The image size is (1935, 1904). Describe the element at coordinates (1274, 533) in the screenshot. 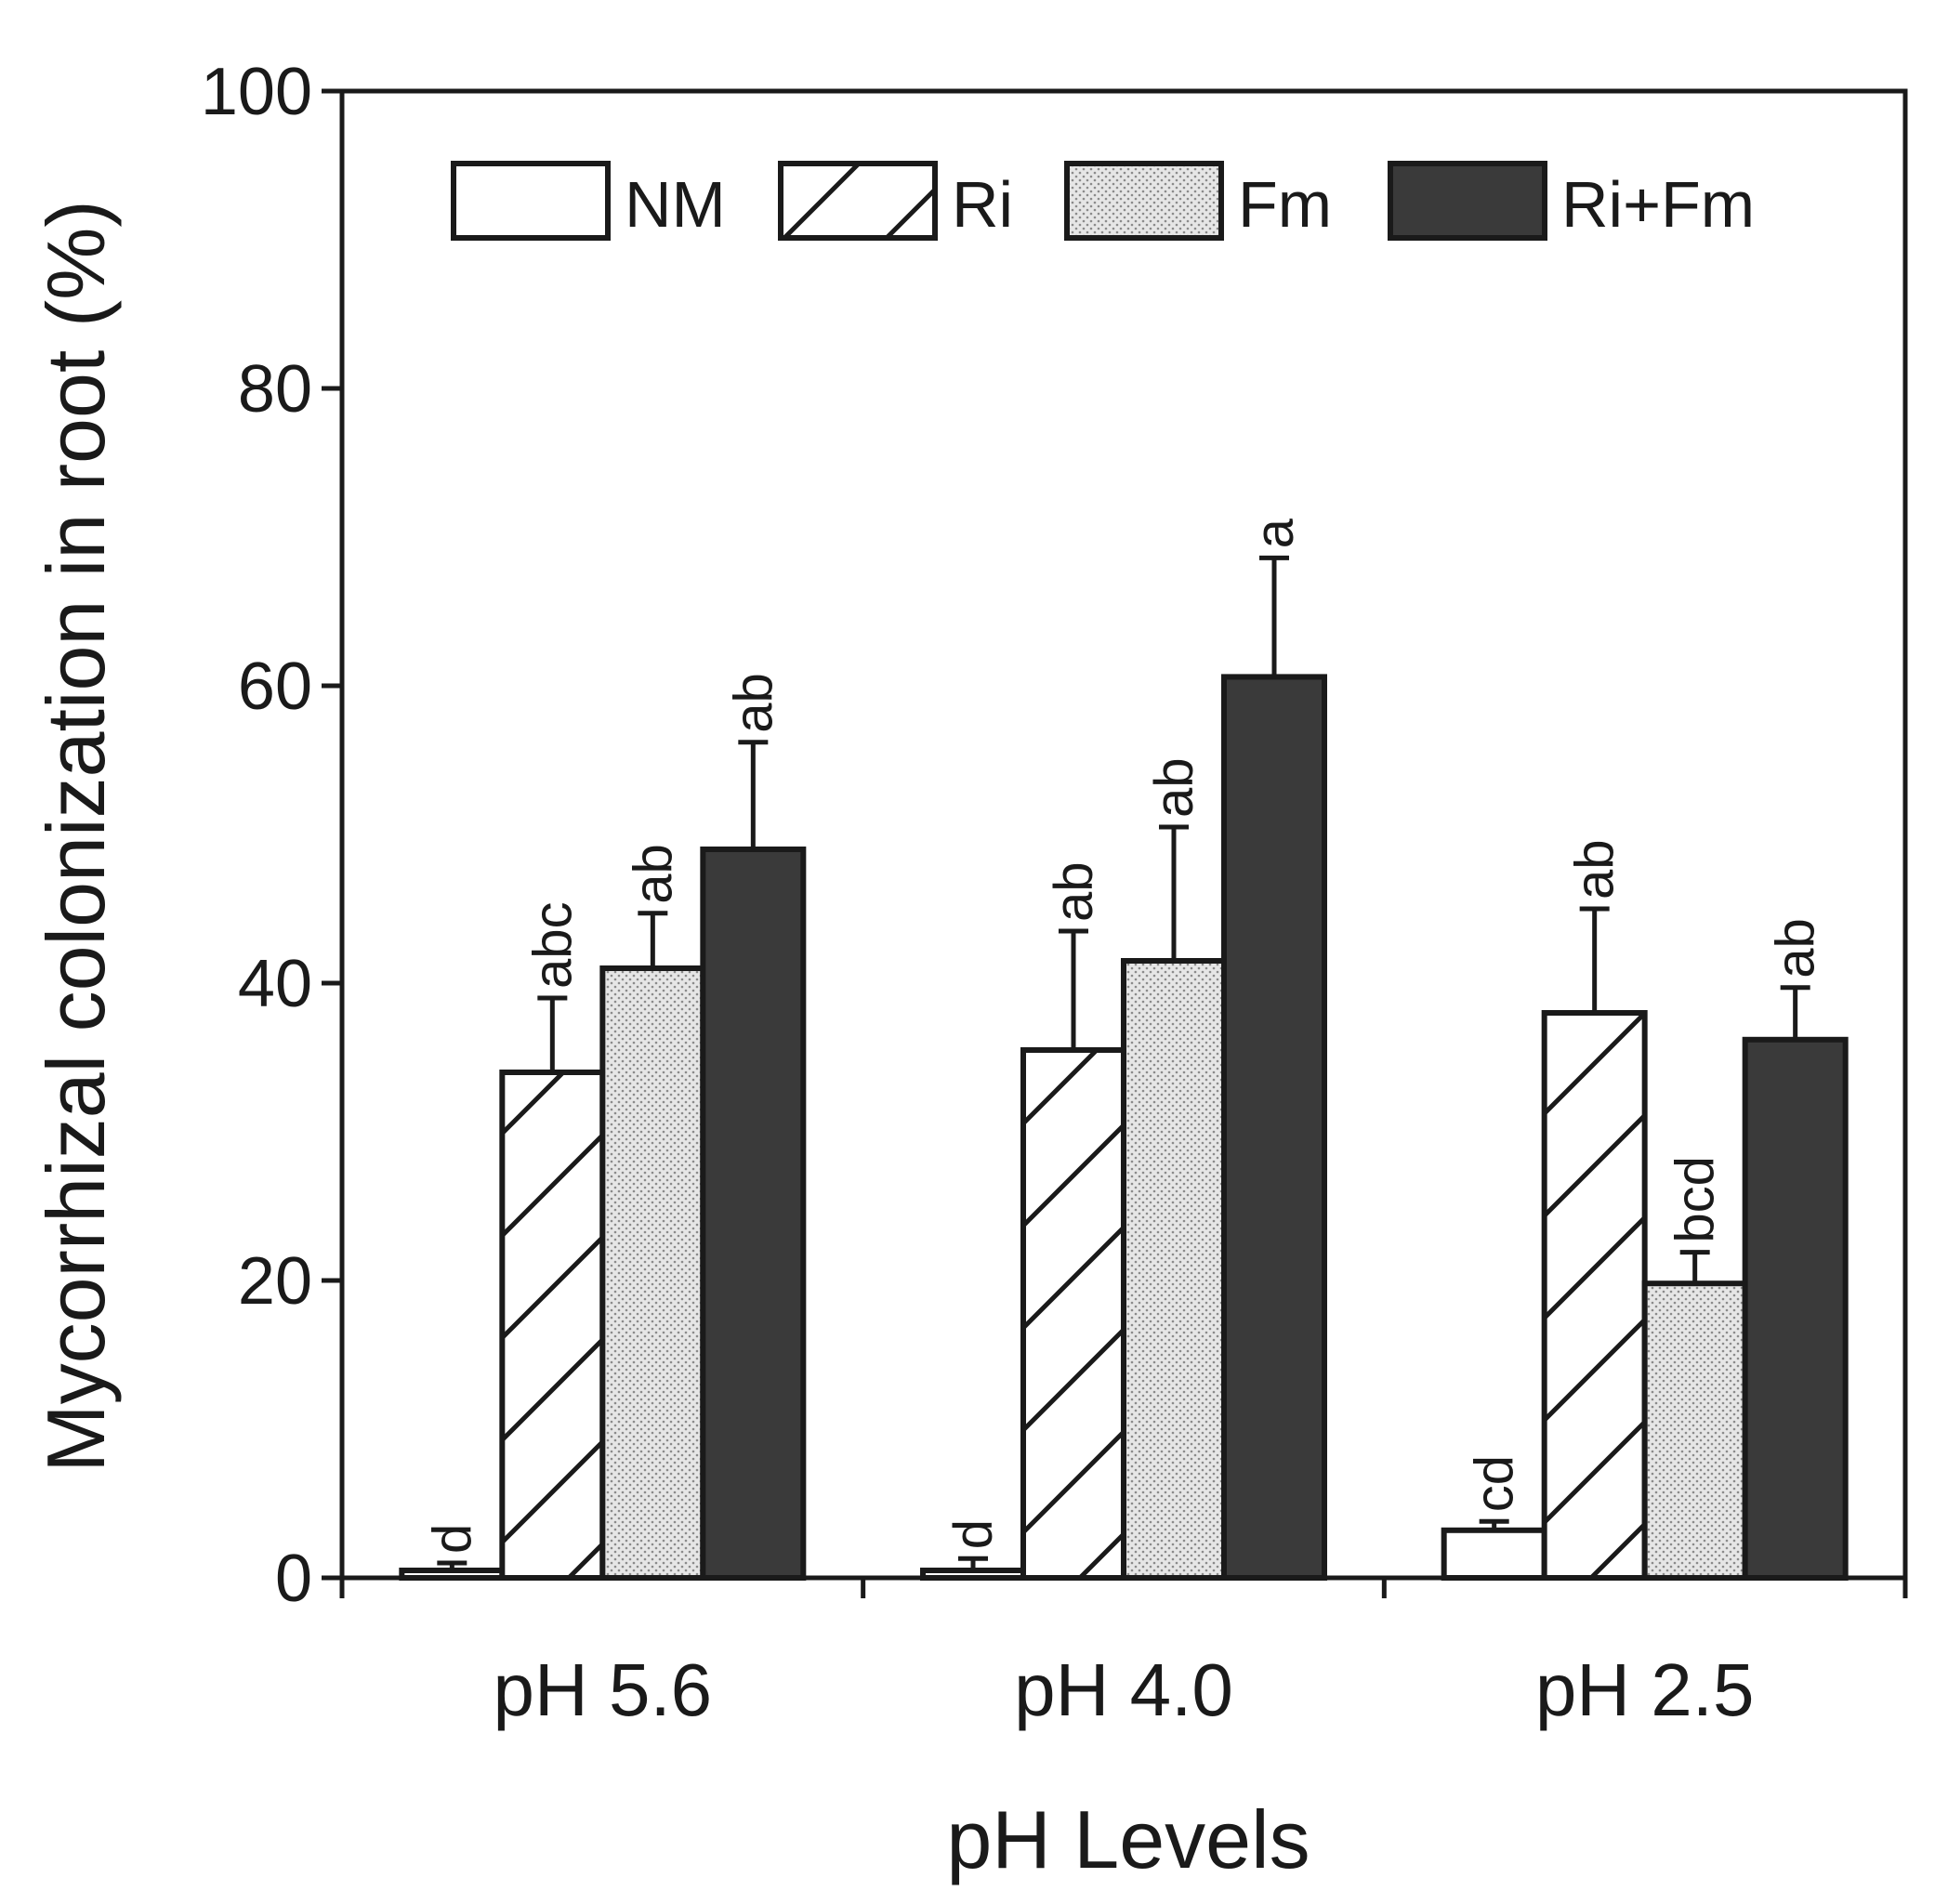

I see `sig-letter-ri-fm-ph-4-0: a` at that location.